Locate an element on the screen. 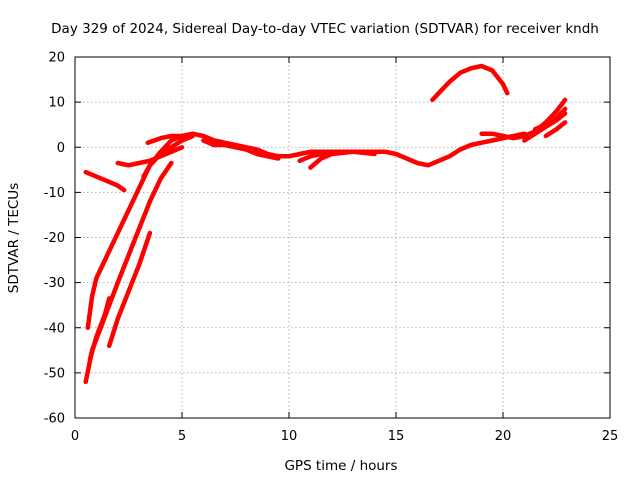 The height and width of the screenshot is (480, 640). y-axis-label: SDTVAR / TECUs is located at coordinates (14, 238).